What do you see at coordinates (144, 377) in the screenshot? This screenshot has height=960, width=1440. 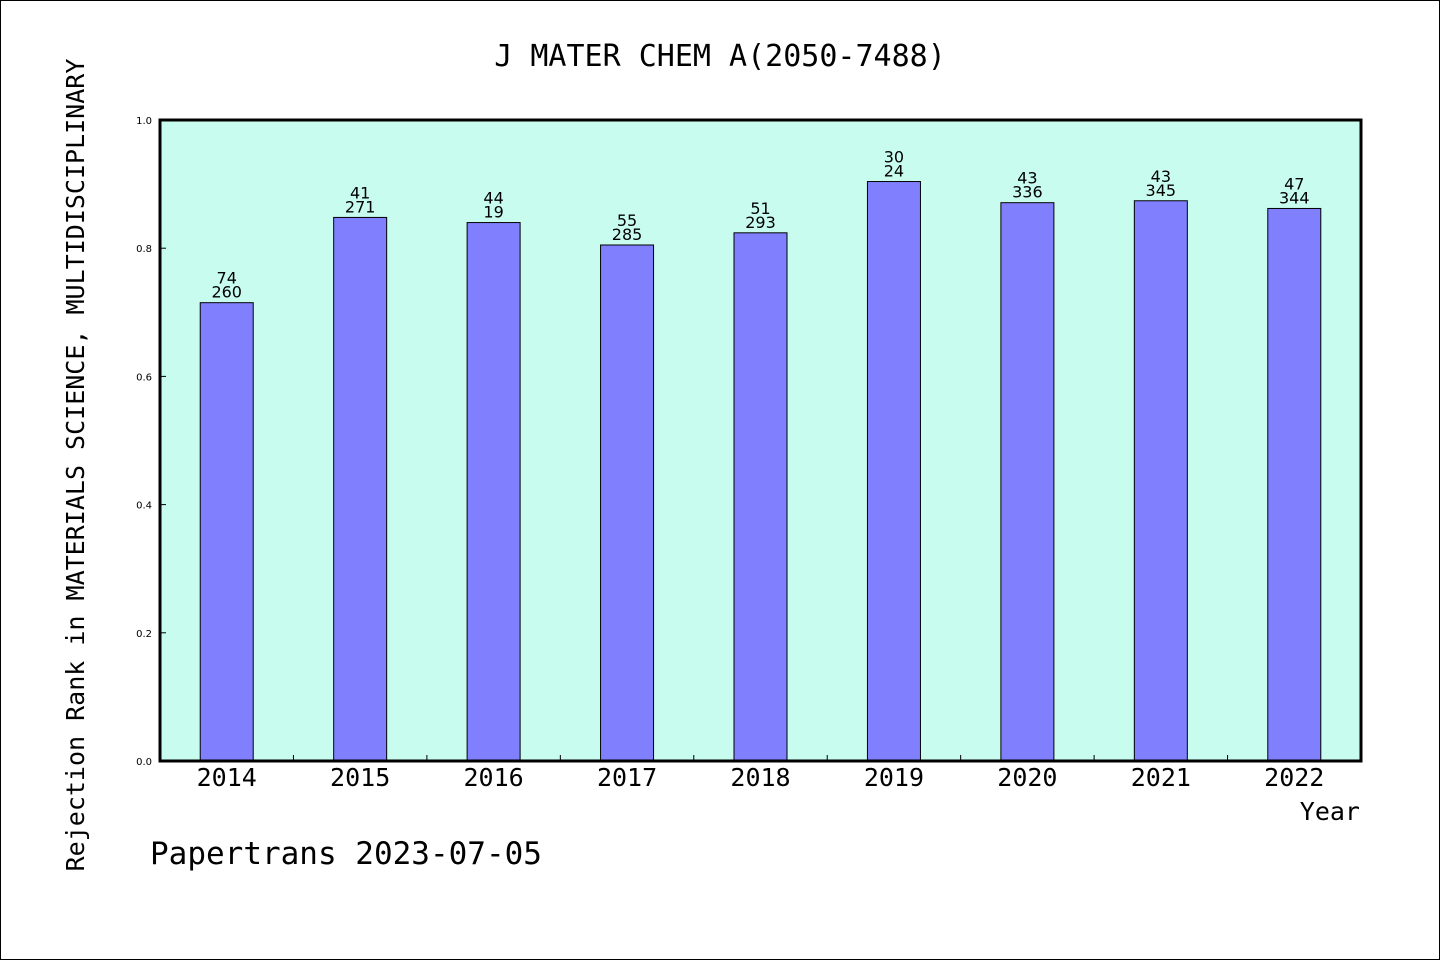 I see `y-tick-label: 0.6` at bounding box center [144, 377].